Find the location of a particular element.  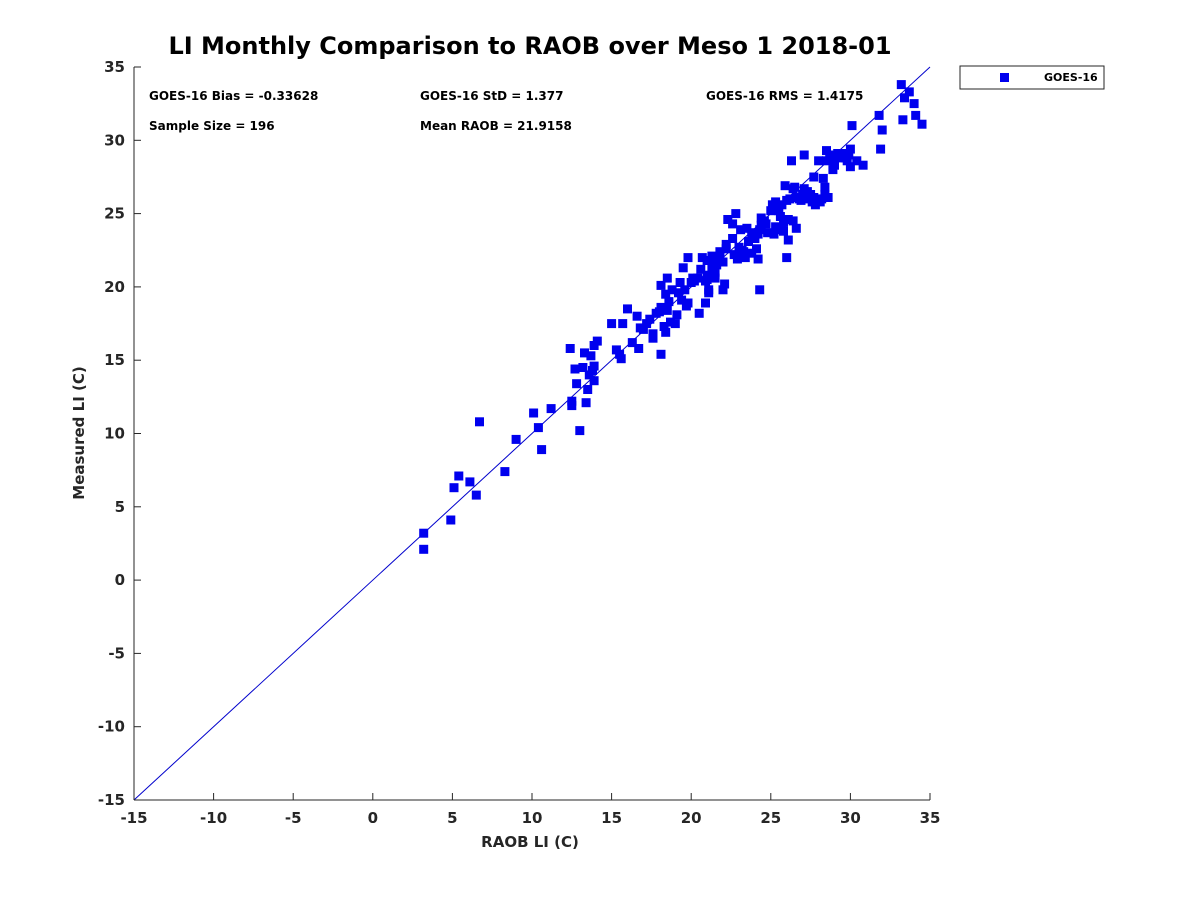

legend-box is located at coordinates (1032, 77).